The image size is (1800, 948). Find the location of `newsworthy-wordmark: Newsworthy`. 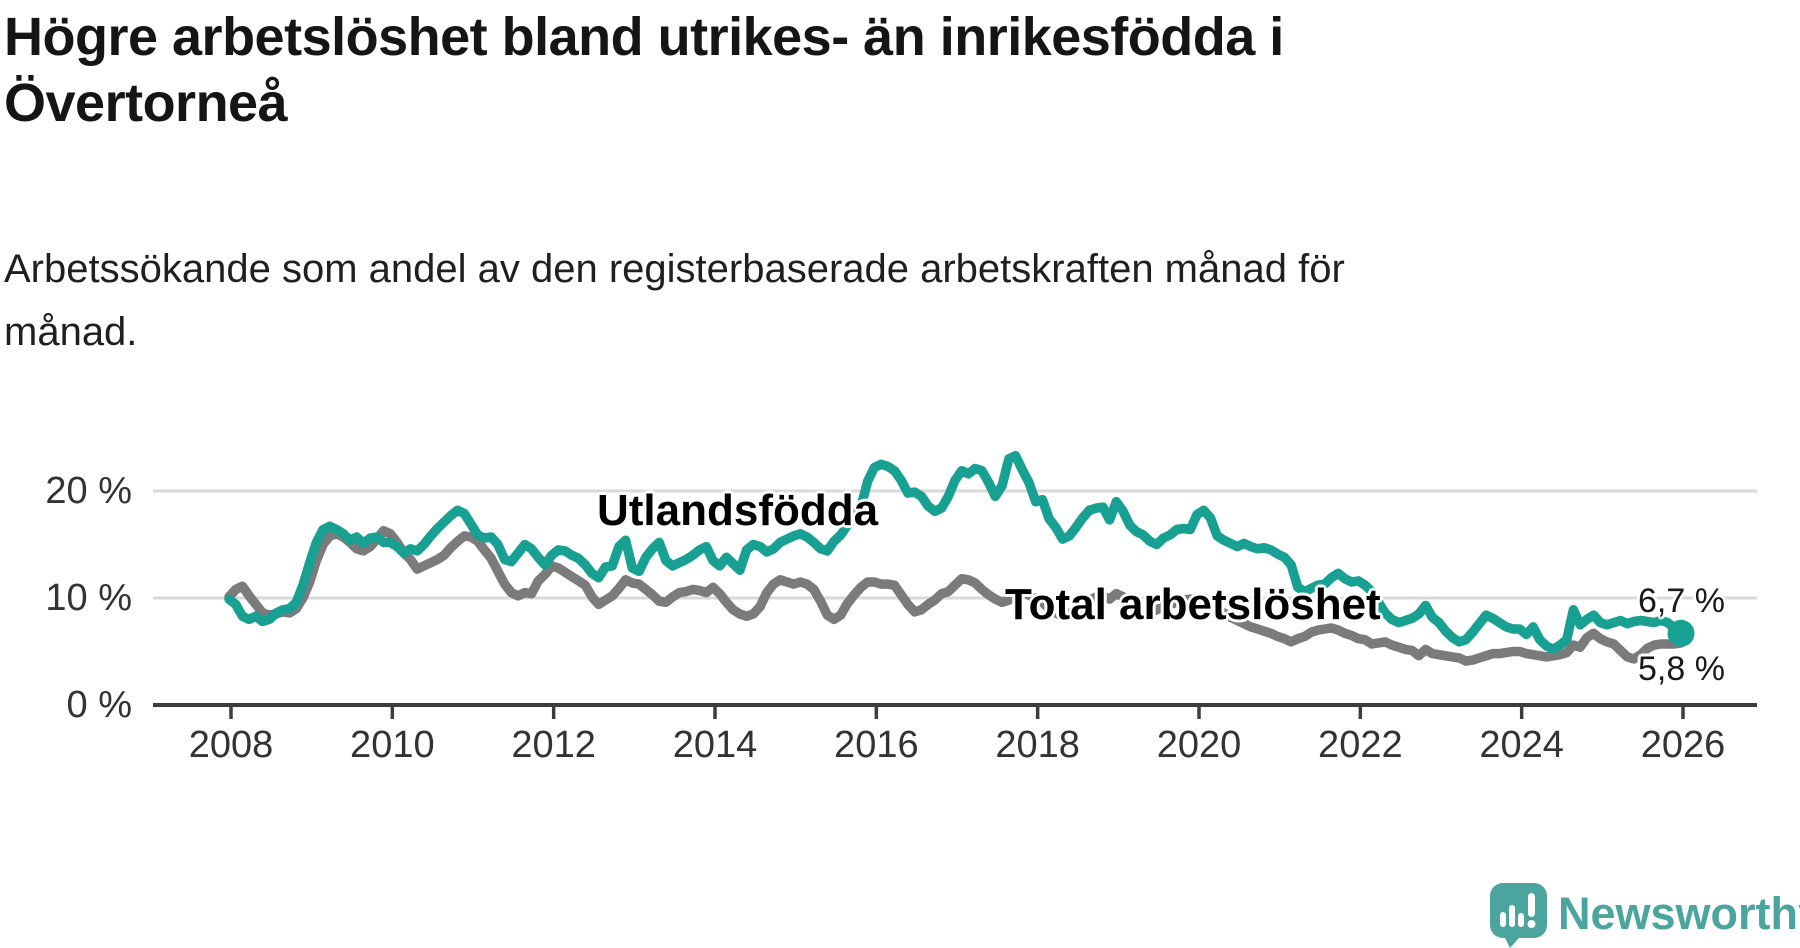

newsworthy-wordmark: Newsworthy is located at coordinates (1679, 913).